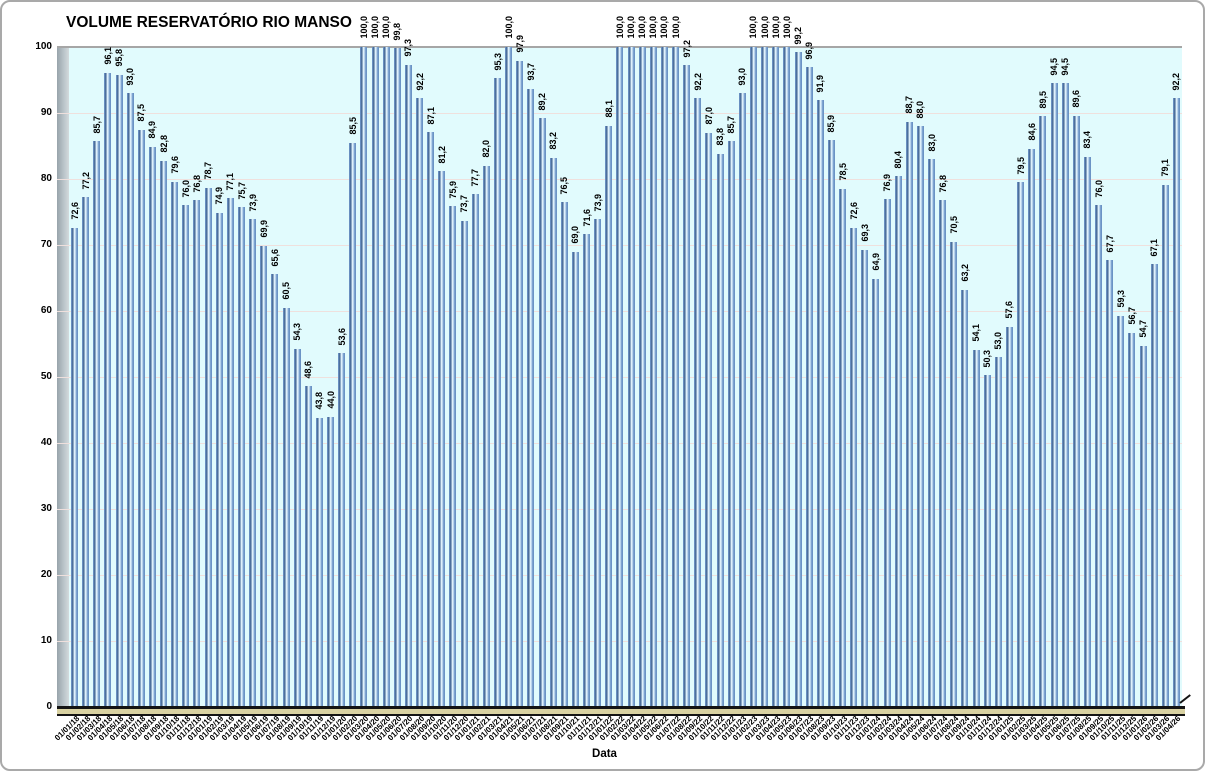  What do you see at coordinates (553, 141) in the screenshot?
I see `bar-value-label: 83,2` at bounding box center [553, 141].